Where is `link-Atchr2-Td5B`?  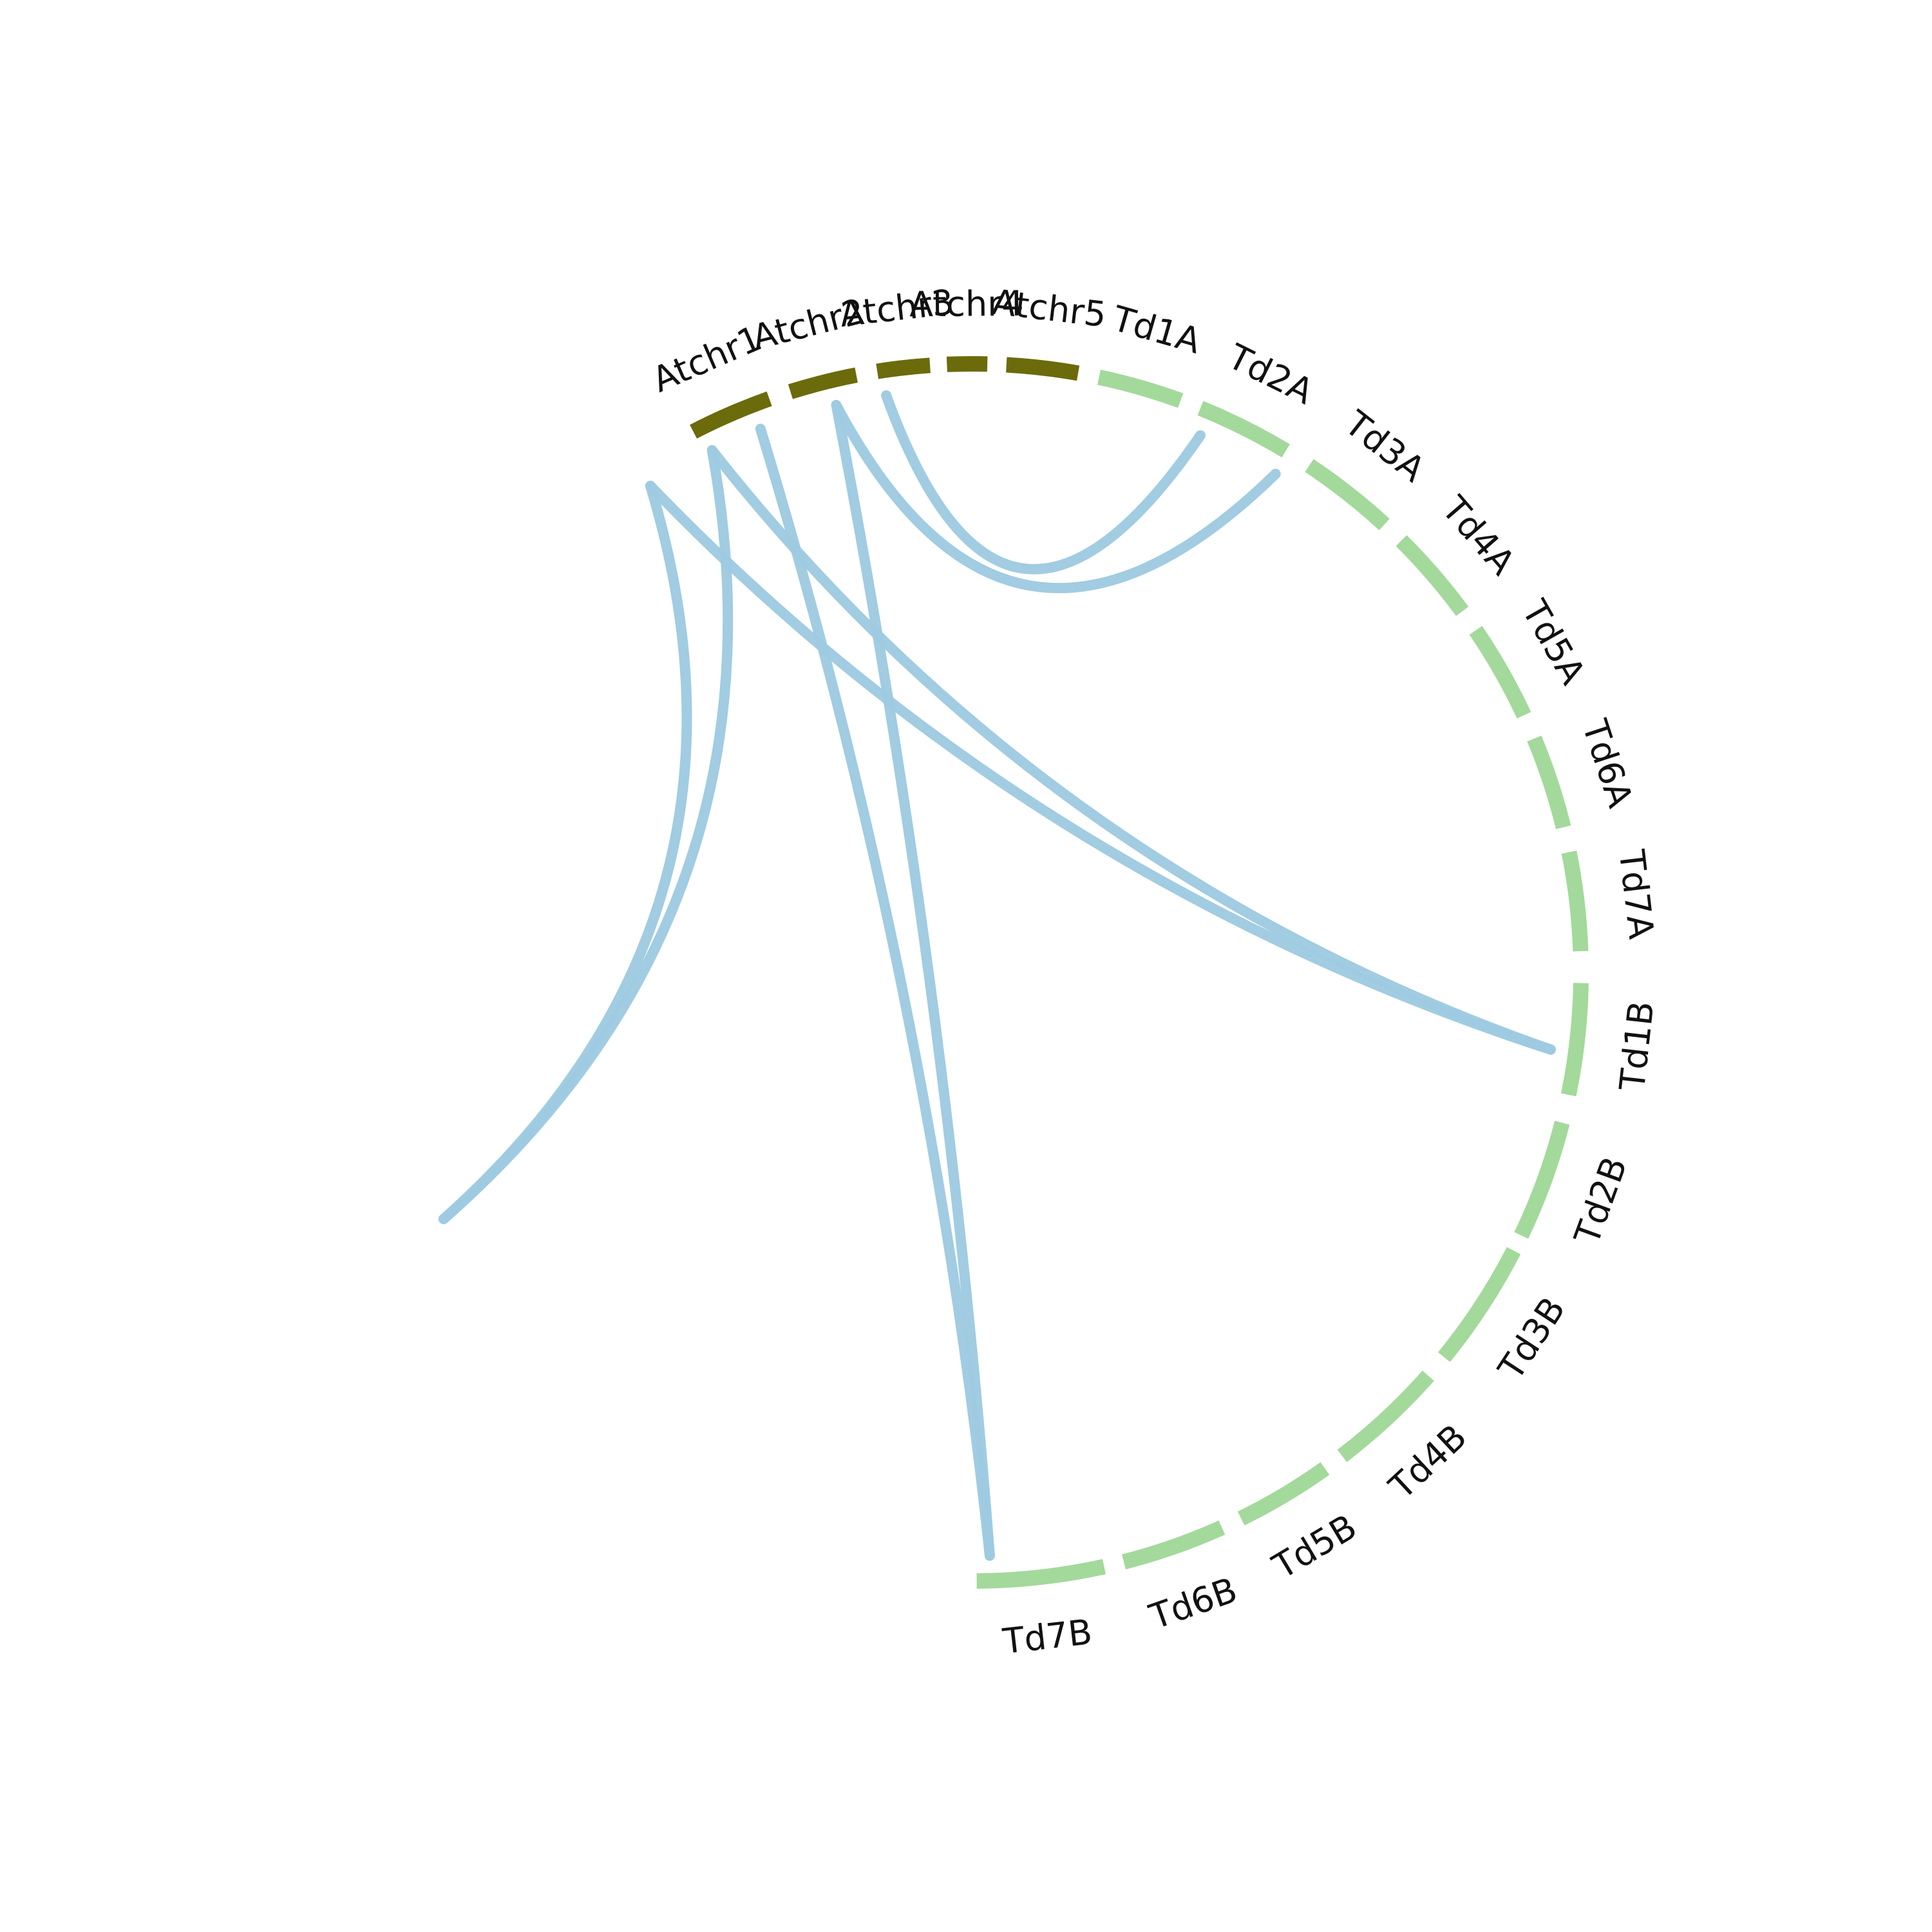 link-Atchr2-Td5B is located at coordinates (586, 835).